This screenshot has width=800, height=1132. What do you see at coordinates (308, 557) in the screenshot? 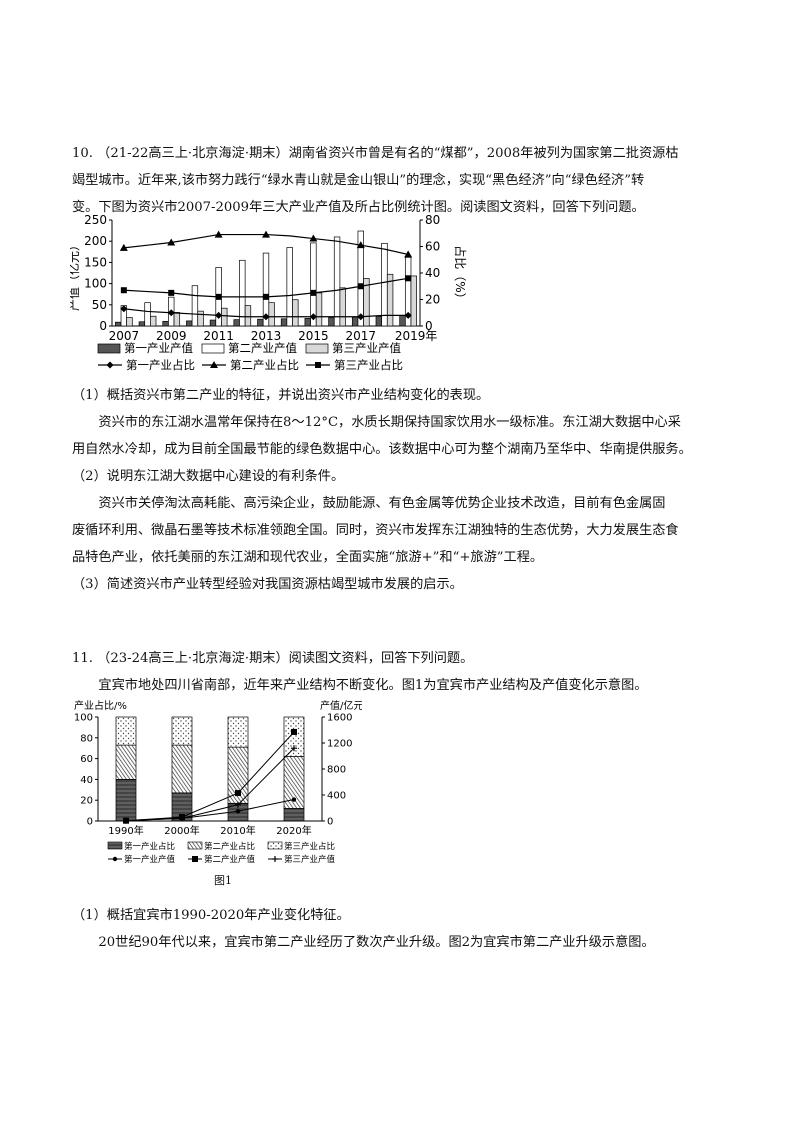
I see `q10-para-2c: 品特色产业，依托美丽的东江湖和现代农业，全面实施“旅游+”和“+旅游”工程。` at bounding box center [308, 557].